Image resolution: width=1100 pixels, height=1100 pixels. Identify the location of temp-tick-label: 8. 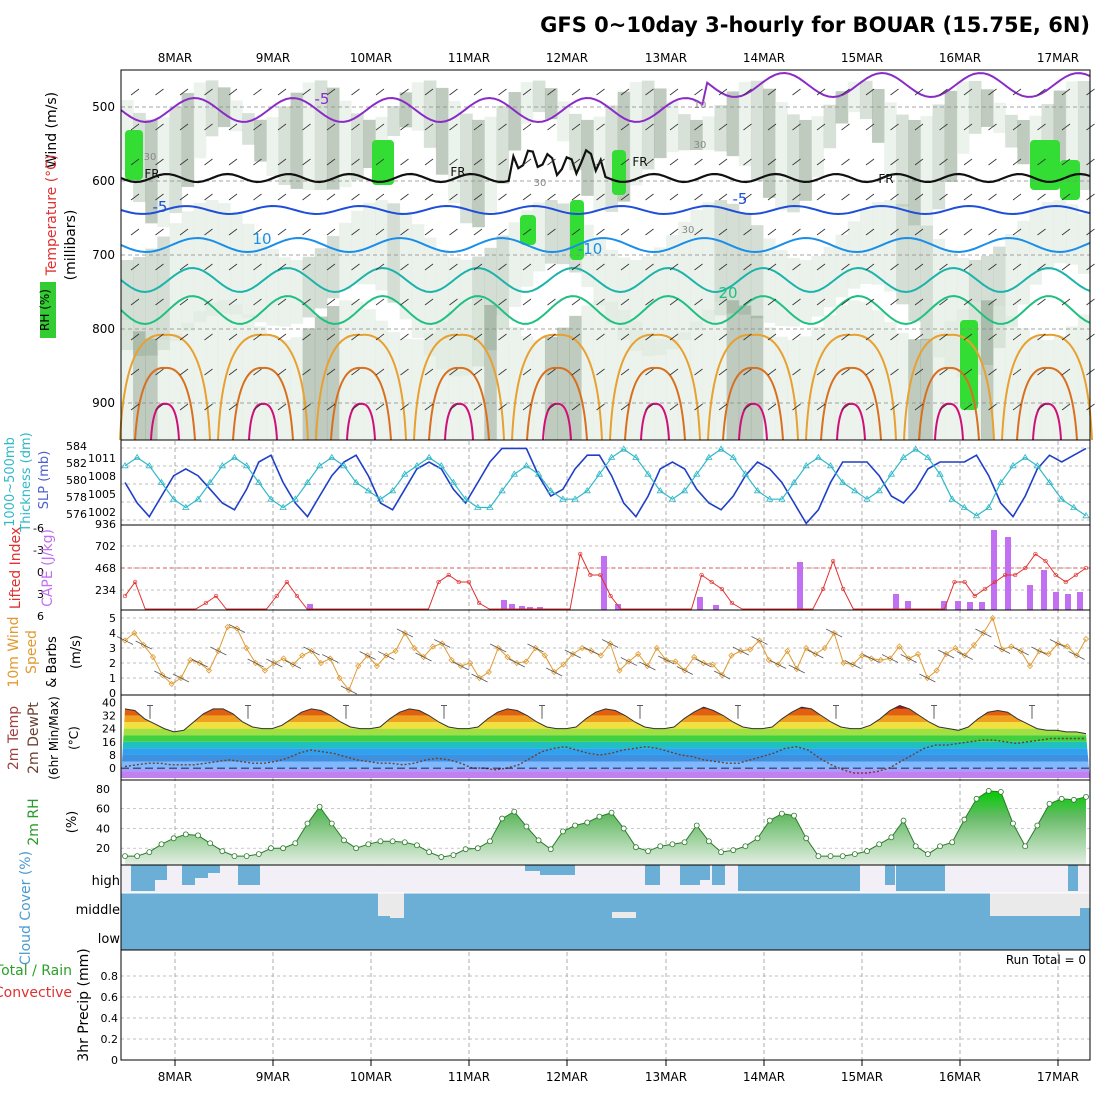
(112, 755).